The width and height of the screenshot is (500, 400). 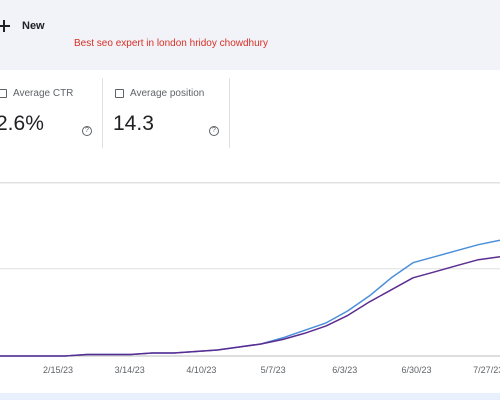 What do you see at coordinates (130, 370) in the screenshot?
I see `x-tick-label: 3/14/23` at bounding box center [130, 370].